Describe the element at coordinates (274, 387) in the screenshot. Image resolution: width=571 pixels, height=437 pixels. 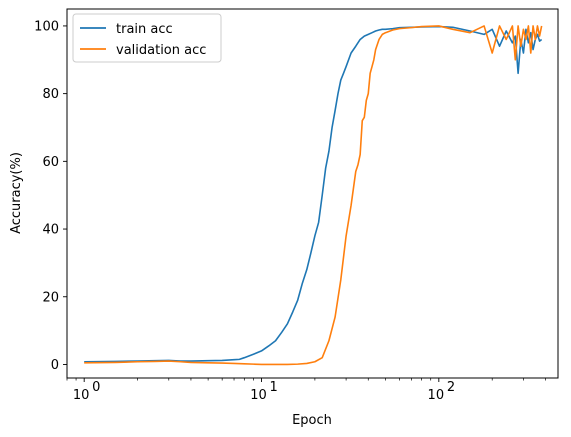
I see `x-tick-exponent: 1` at that location.